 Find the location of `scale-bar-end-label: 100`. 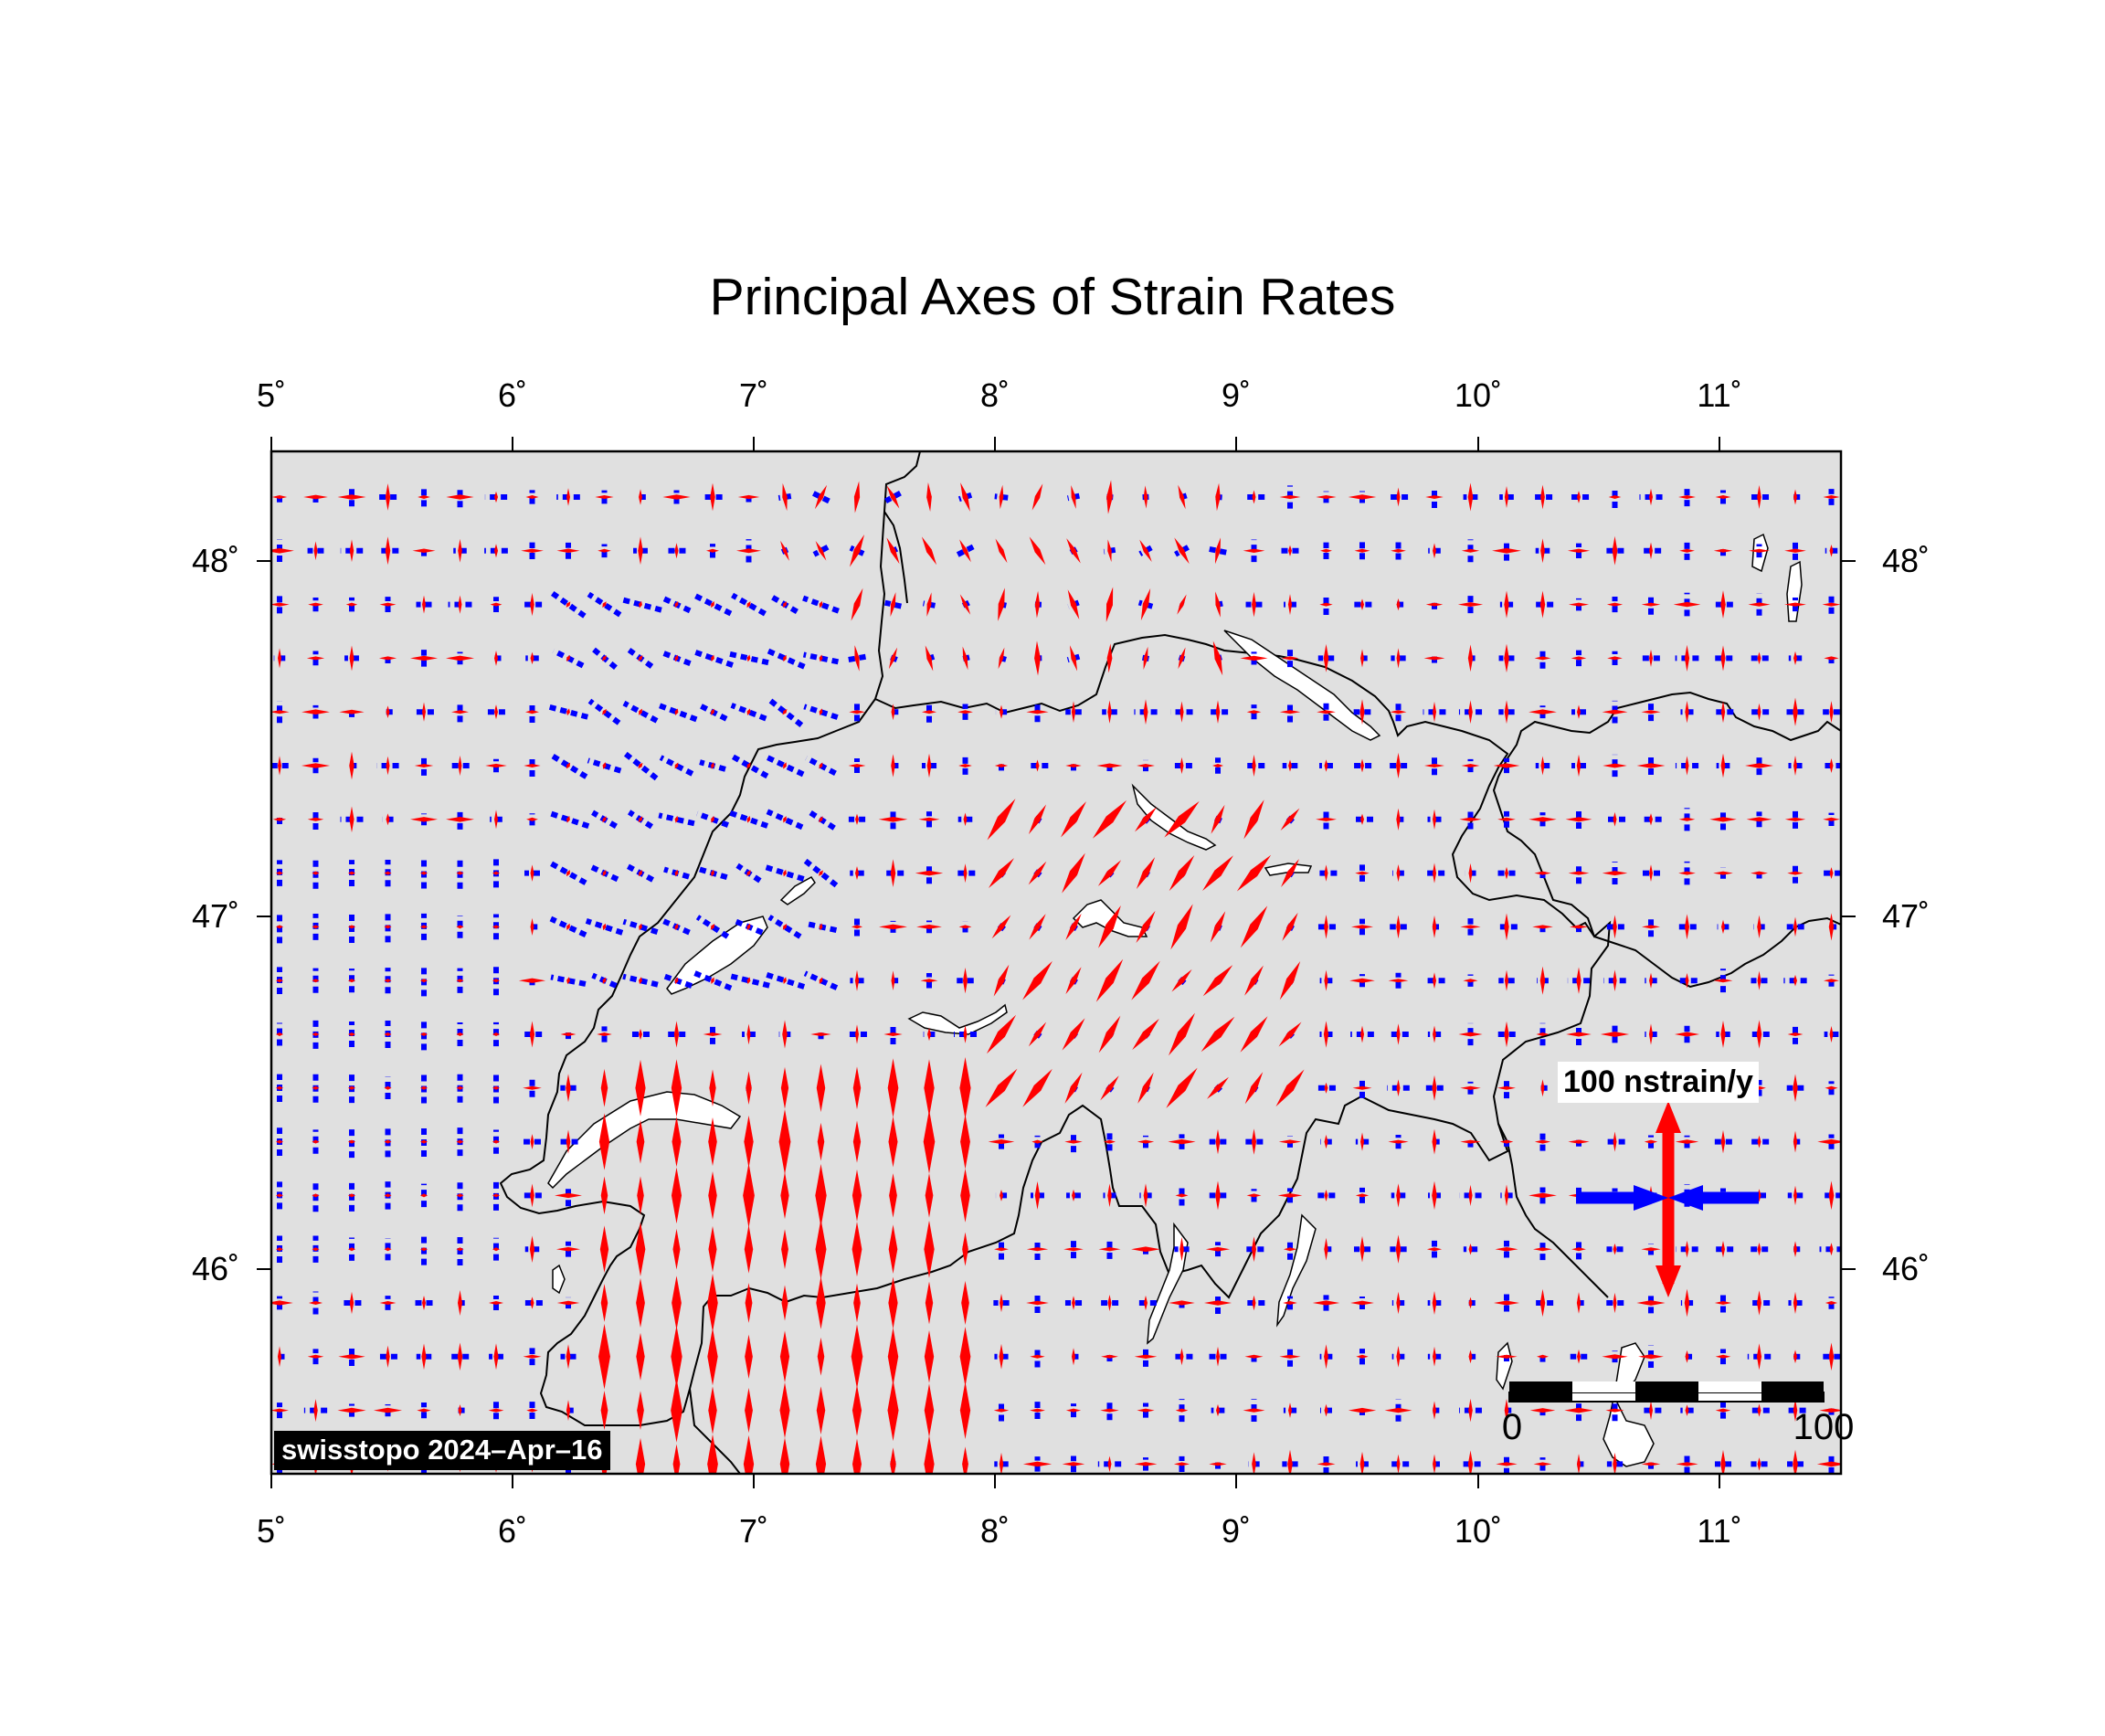

scale-bar-end-label: 100 is located at coordinates (1824, 1427).